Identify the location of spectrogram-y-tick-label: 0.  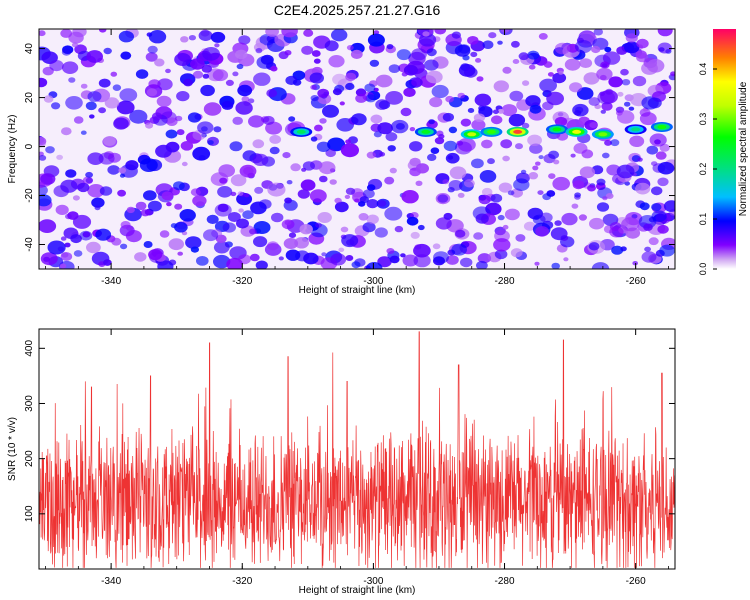
(29, 146).